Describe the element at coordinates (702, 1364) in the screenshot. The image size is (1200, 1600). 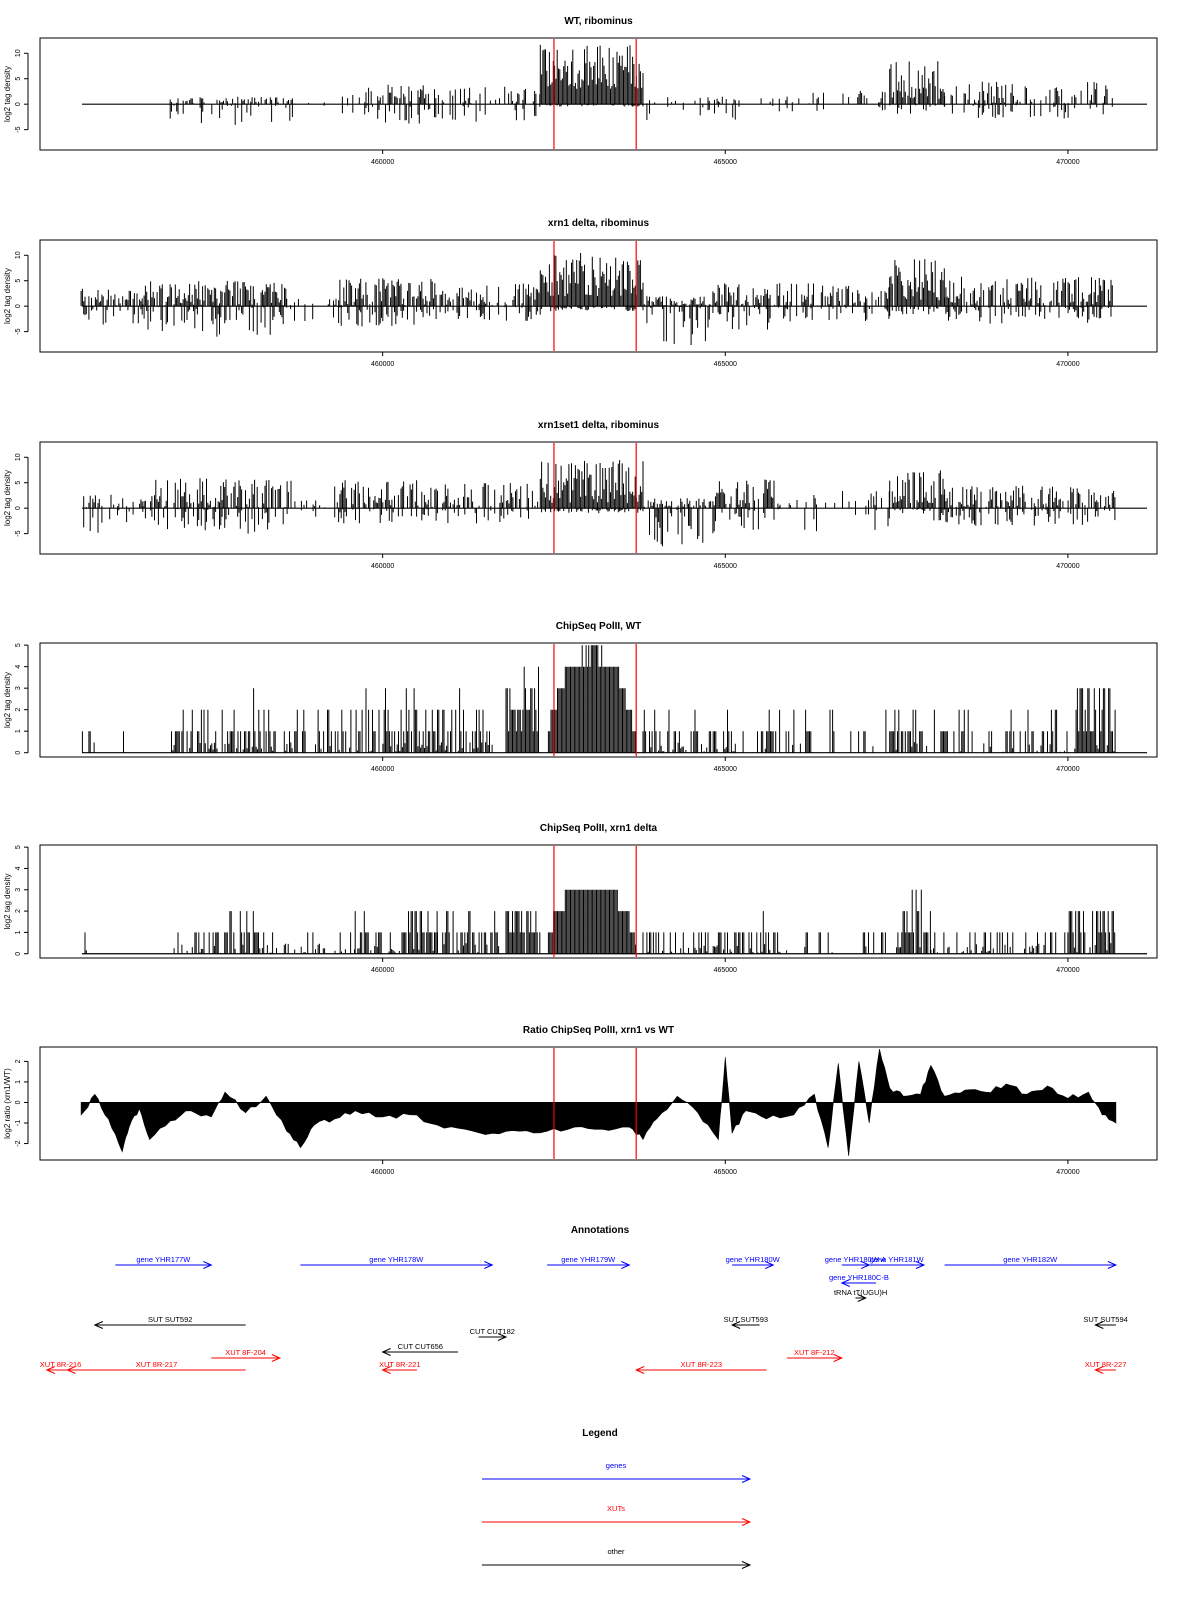
I see `feature-label: XUT 8R-223` at that location.